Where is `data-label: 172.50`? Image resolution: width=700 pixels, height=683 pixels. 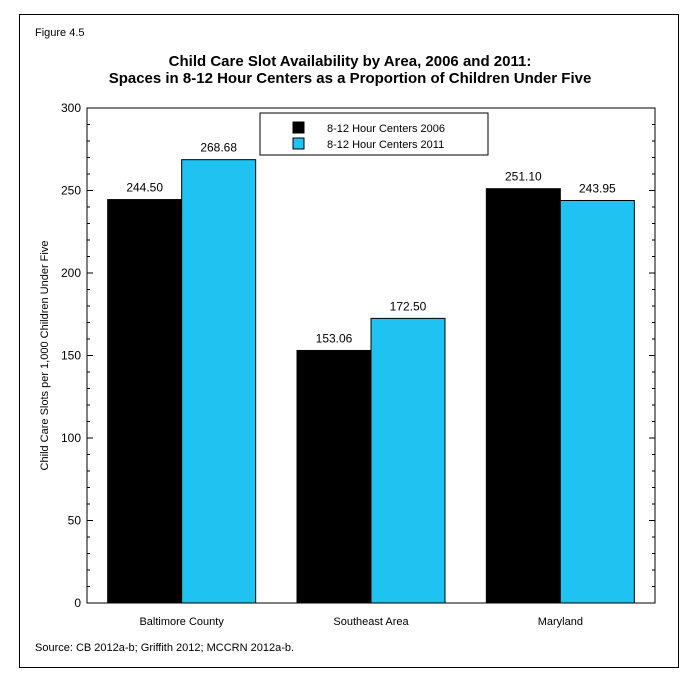 data-label: 172.50 is located at coordinates (408, 306).